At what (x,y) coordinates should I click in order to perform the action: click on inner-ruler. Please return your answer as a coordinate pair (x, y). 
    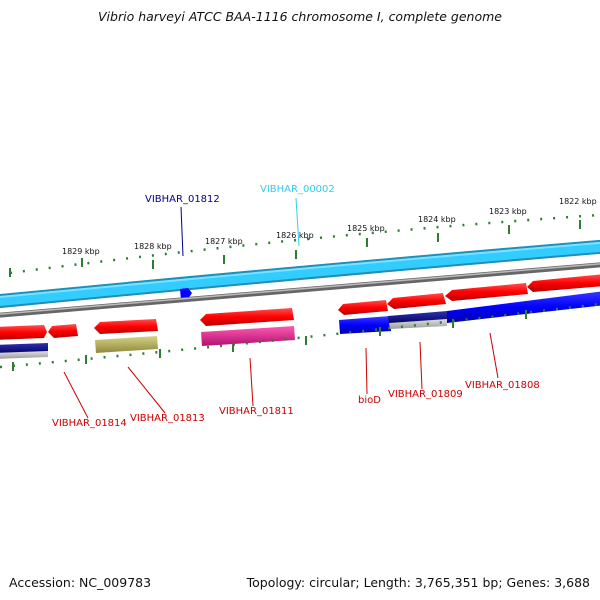
    Looking at the image, I should click on (300, 336).